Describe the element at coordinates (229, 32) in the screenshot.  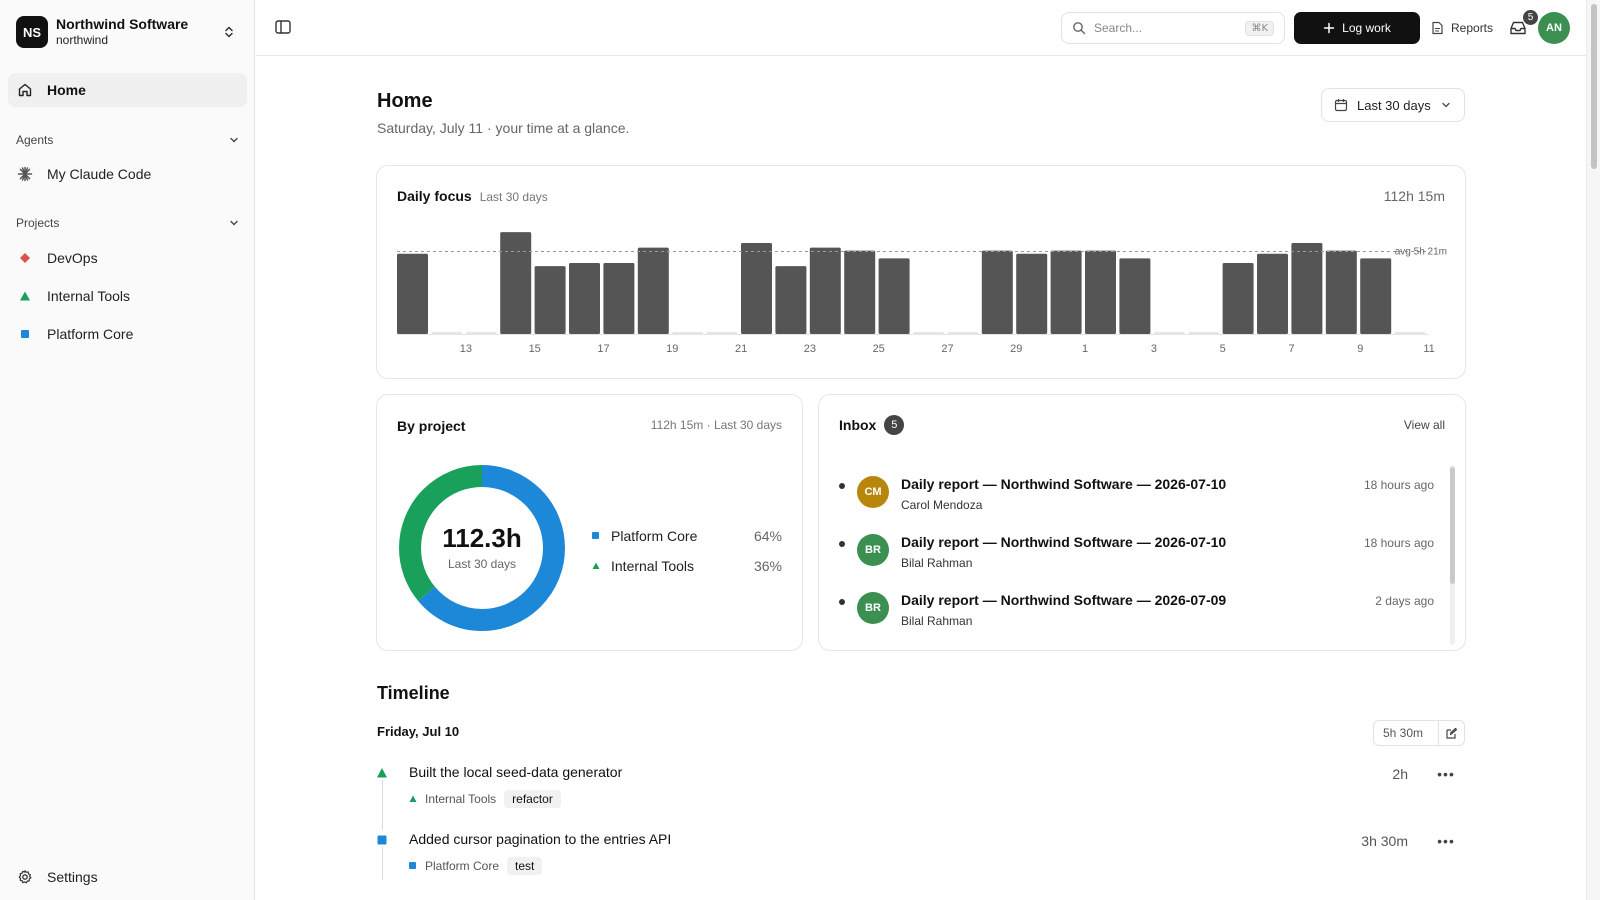
I see `chevron-up-down-icon` at that location.